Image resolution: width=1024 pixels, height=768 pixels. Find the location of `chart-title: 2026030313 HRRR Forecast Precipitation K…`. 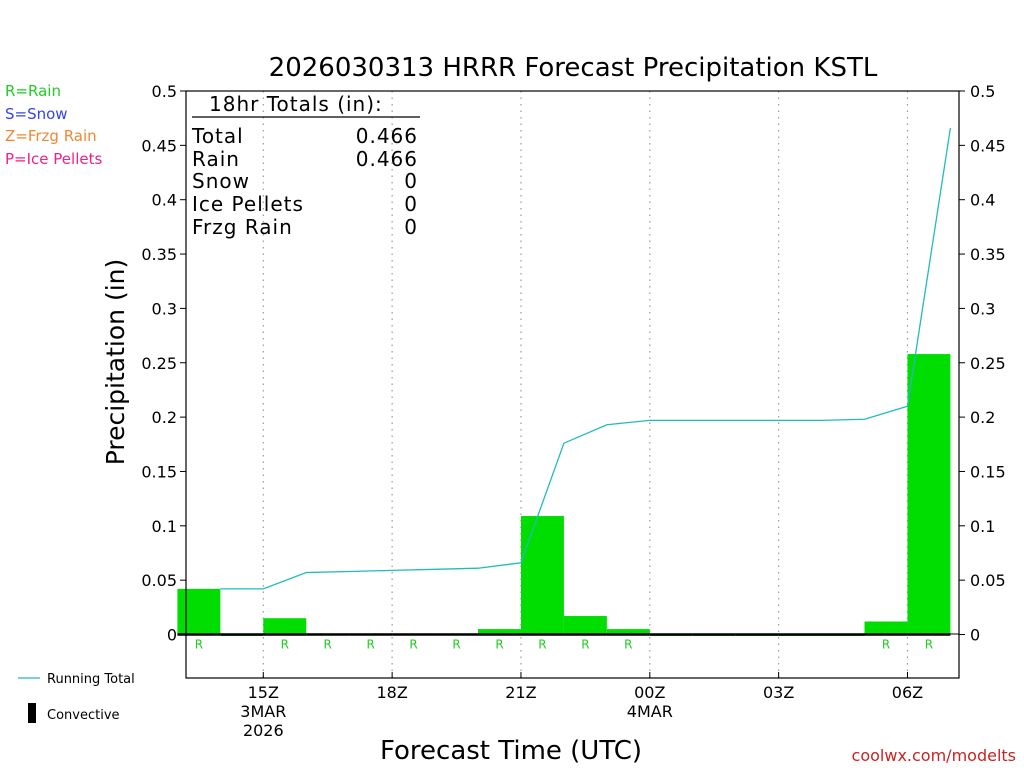

chart-title: 2026030313 HRRR Forecast Precipitation K… is located at coordinates (573, 68).